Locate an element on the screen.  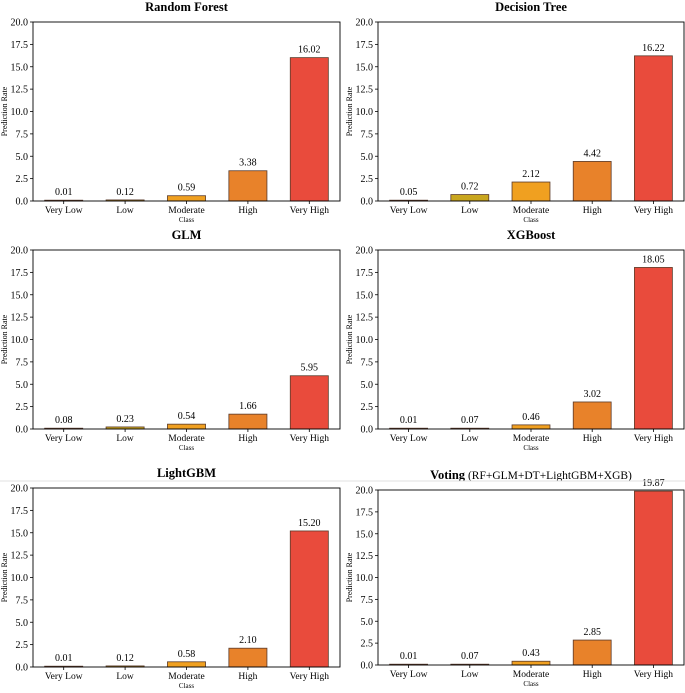
bar-value-label: 2.10 is located at coordinates (248, 640).